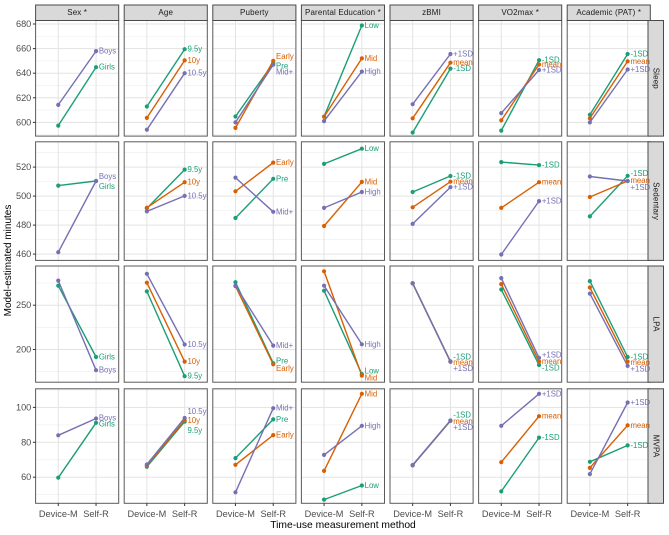 This screenshot has width=669, height=535. Describe the element at coordinates (23, 225) in the screenshot. I see `svg-text: 480` at that location.